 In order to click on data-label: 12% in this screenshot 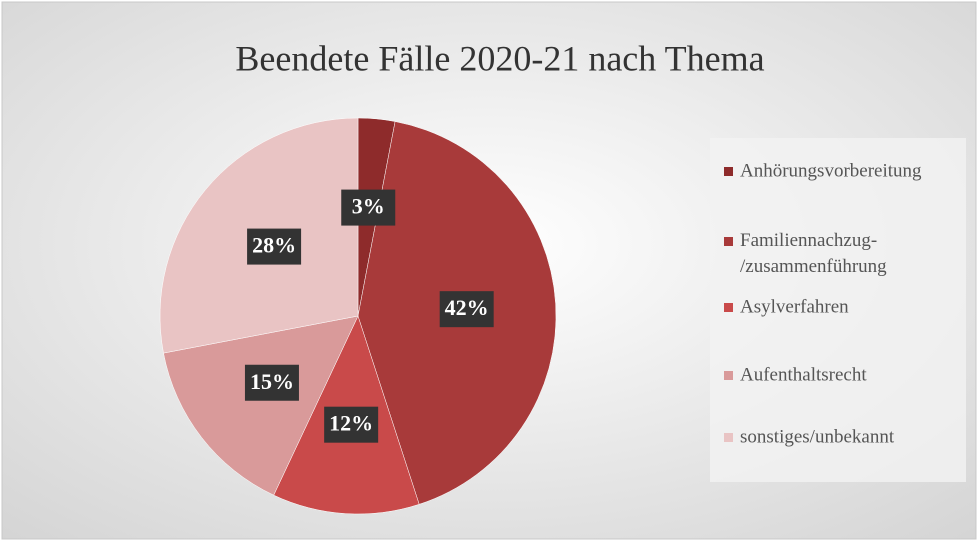, I will do `click(351, 423)`.